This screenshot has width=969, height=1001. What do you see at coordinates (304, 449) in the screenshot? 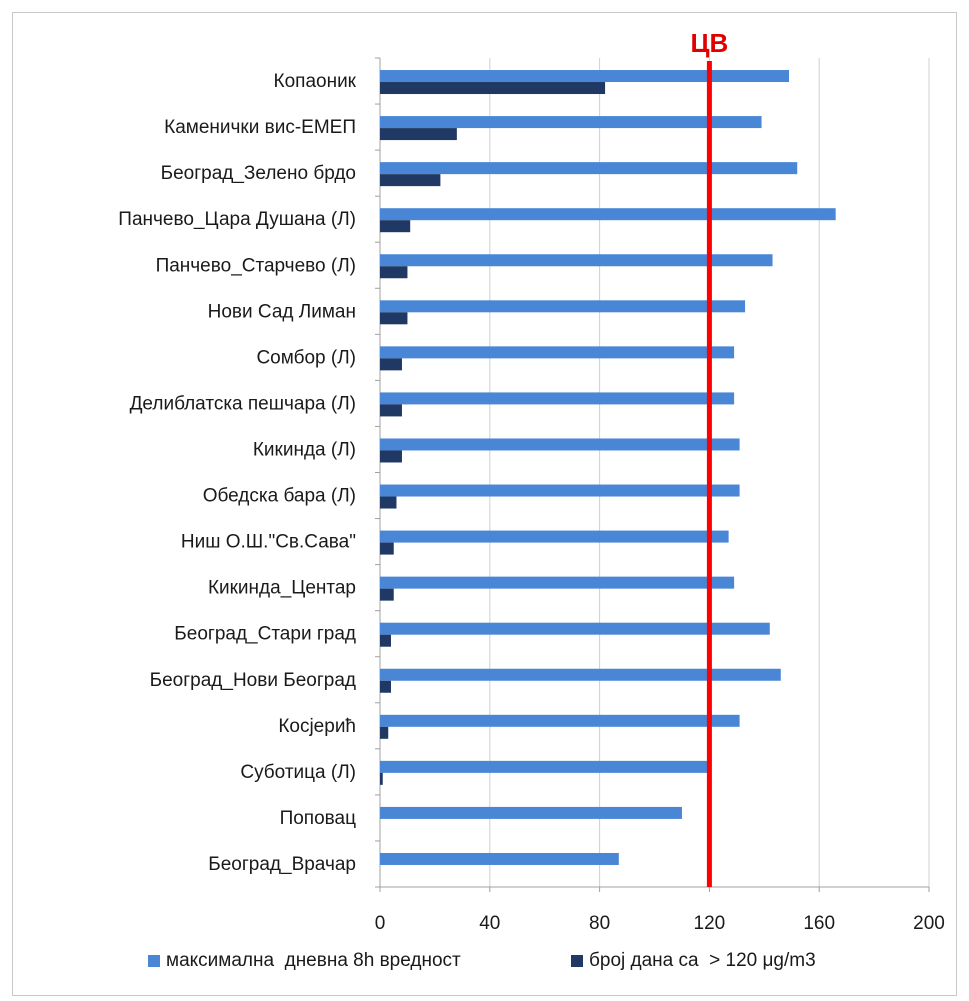
I see `category-label: Кикинда (Л)` at bounding box center [304, 449].